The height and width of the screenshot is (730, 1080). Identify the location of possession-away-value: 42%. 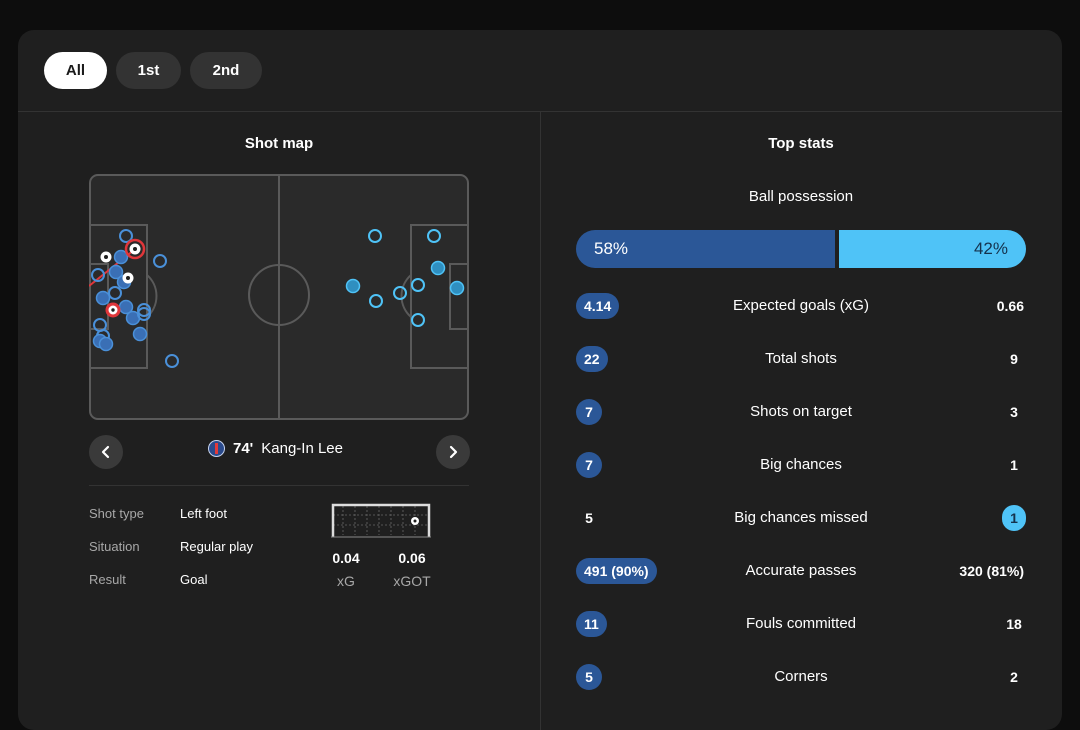
(990, 248).